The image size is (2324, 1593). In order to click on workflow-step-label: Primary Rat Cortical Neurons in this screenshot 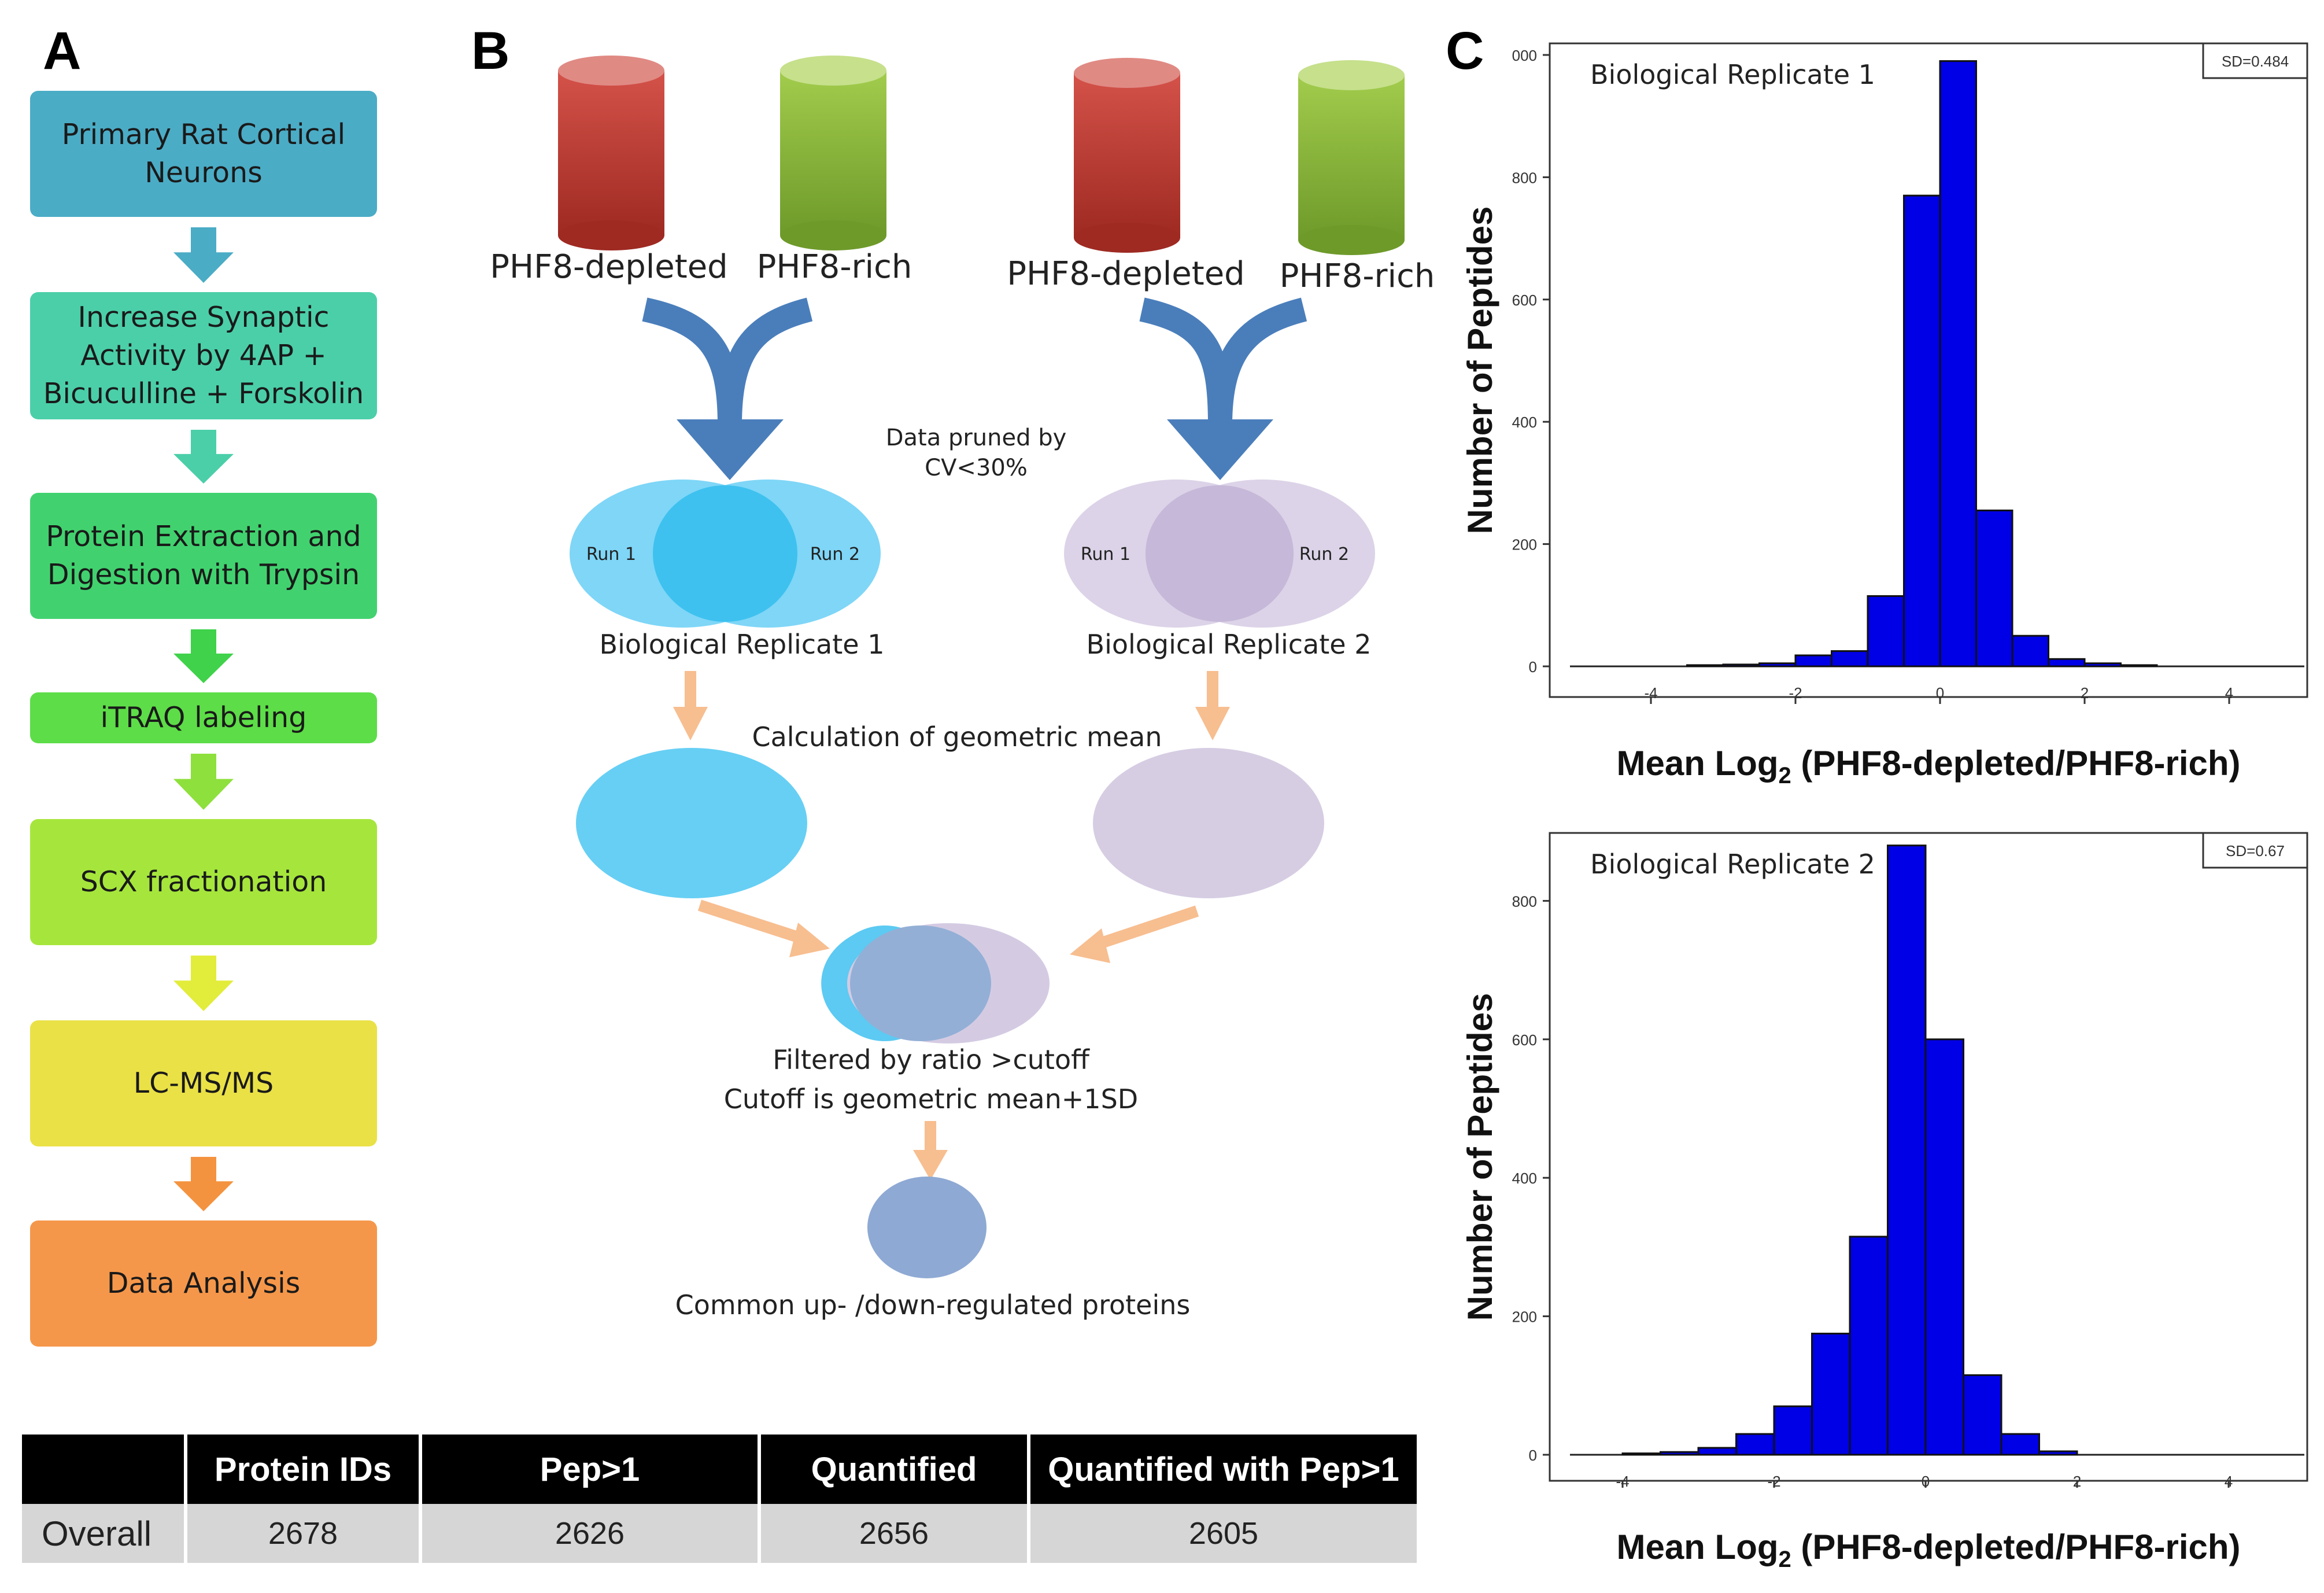, I will do `click(203, 154)`.